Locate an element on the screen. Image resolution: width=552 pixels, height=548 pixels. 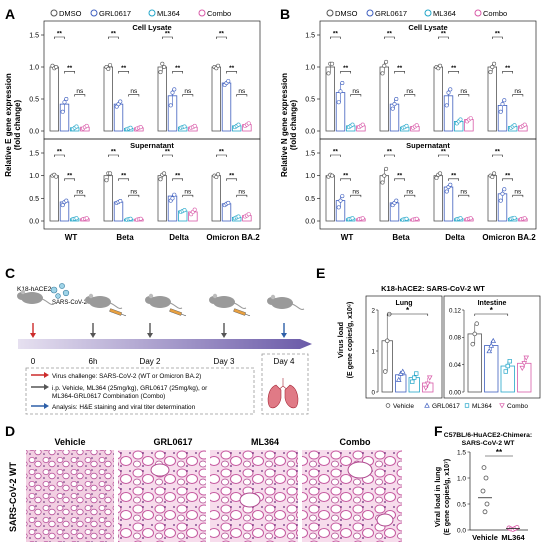
y-tick-label-0-1: 0.5 is located at coordinates (34, 100).